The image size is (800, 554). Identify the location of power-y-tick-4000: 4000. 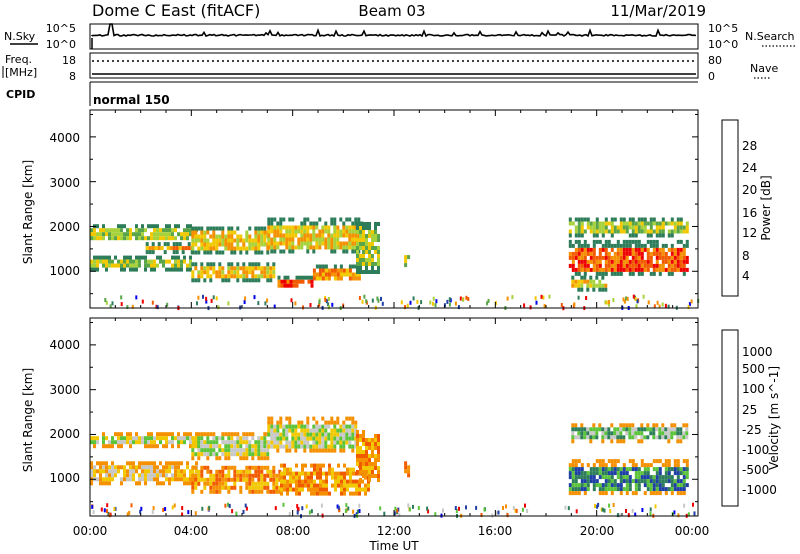
(64, 138).